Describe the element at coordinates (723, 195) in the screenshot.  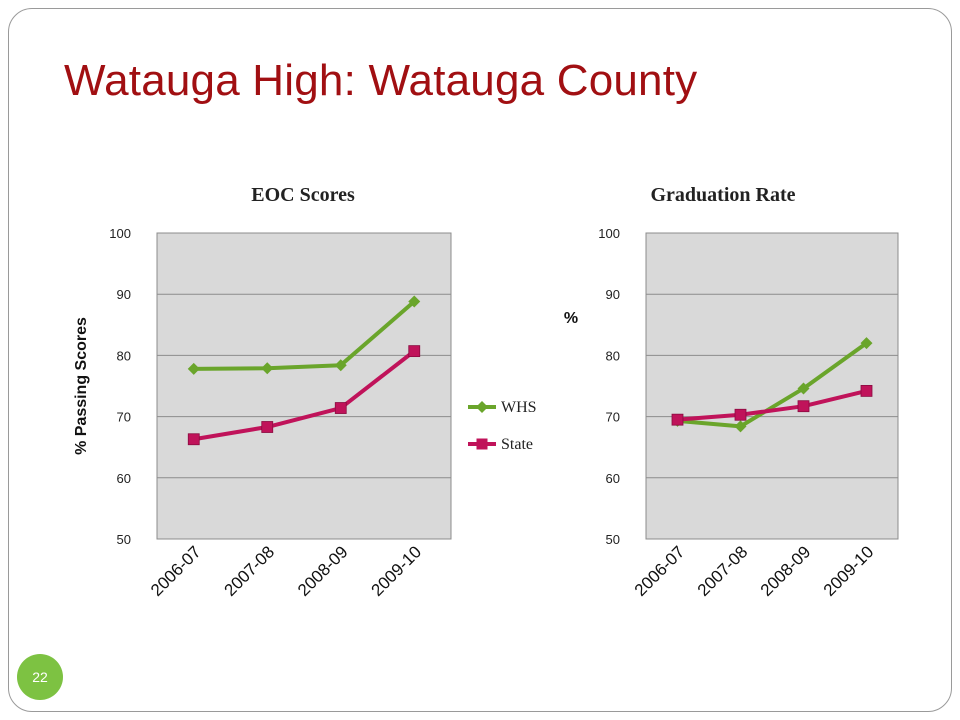
I see `chart-title: Graduation Rate` at that location.